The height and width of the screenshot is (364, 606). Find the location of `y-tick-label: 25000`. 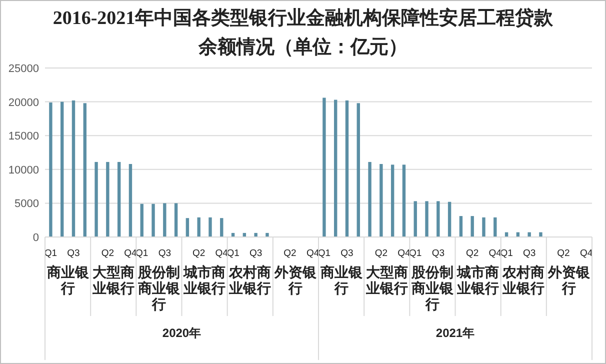

y-tick-label: 25000 is located at coordinates (23, 69).